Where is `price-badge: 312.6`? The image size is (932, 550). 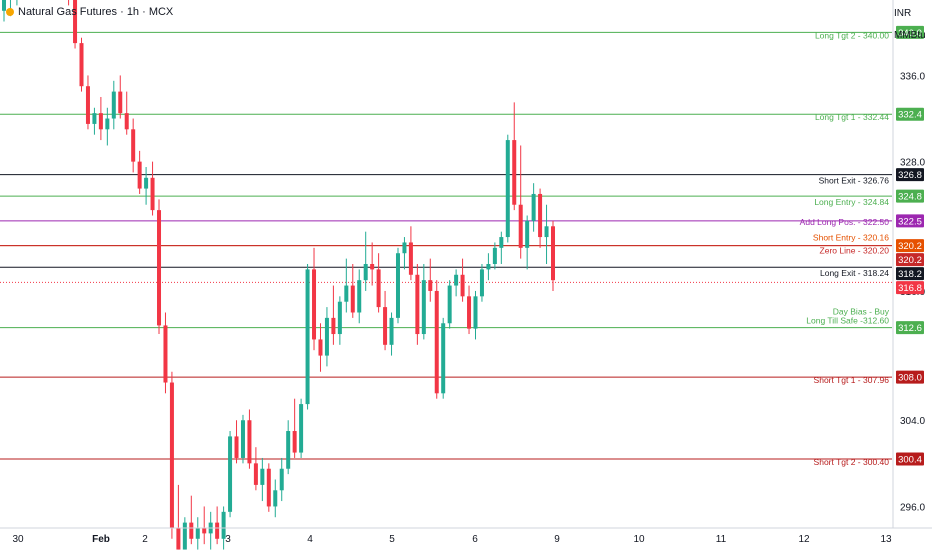
price-badge: 312.6 is located at coordinates (910, 328).